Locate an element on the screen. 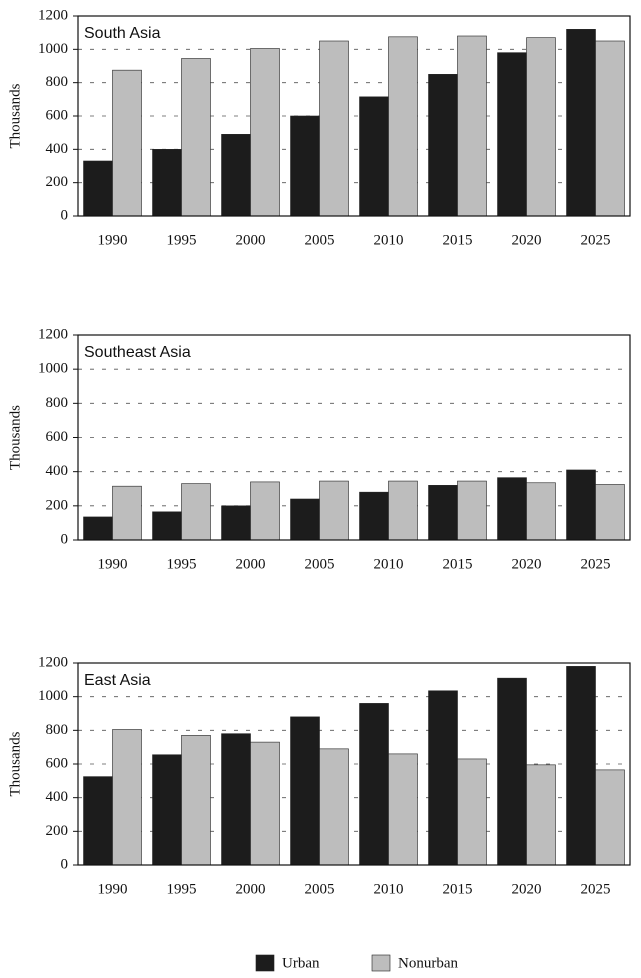  legend-label: Nonurban is located at coordinates (428, 963).